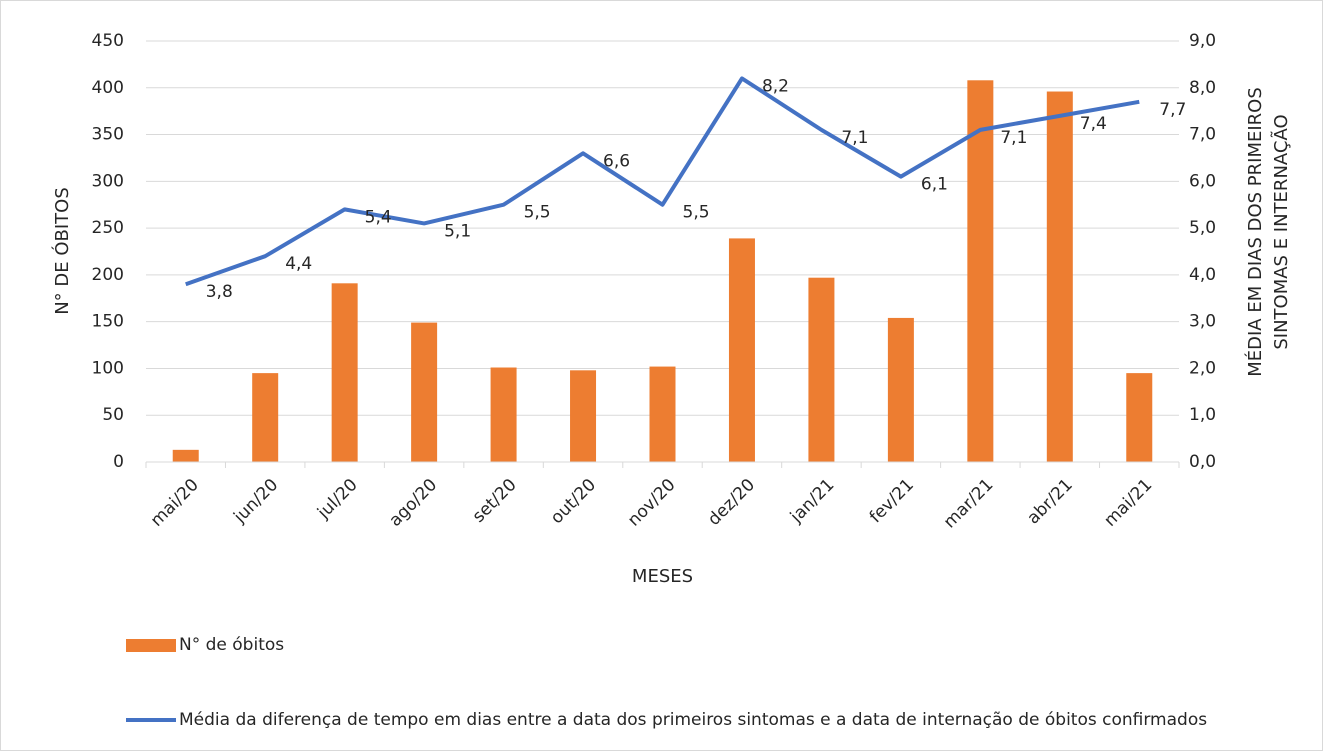  Describe the element at coordinates (1202, 41) in the screenshot. I see `y2-tick-label: 9,0` at that location.